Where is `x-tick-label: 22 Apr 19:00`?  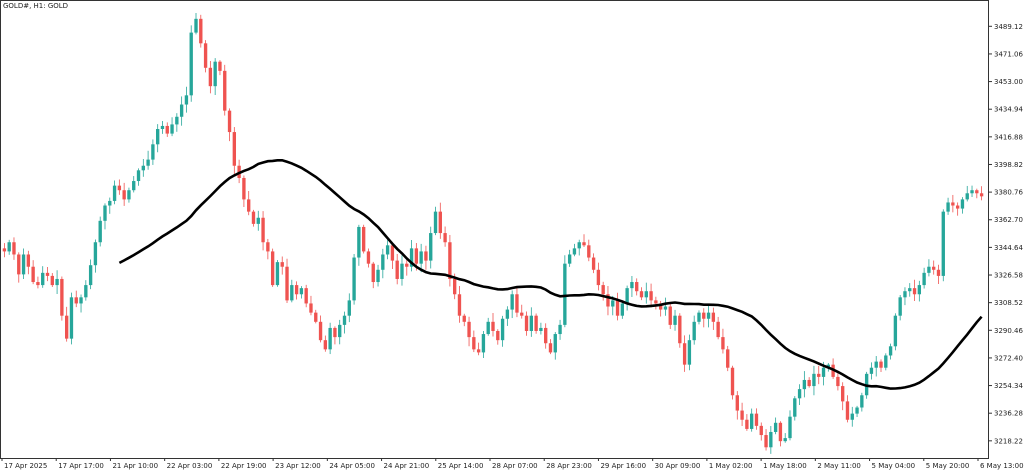 x-tick-label: 22 Apr 19:00 is located at coordinates (244, 466).